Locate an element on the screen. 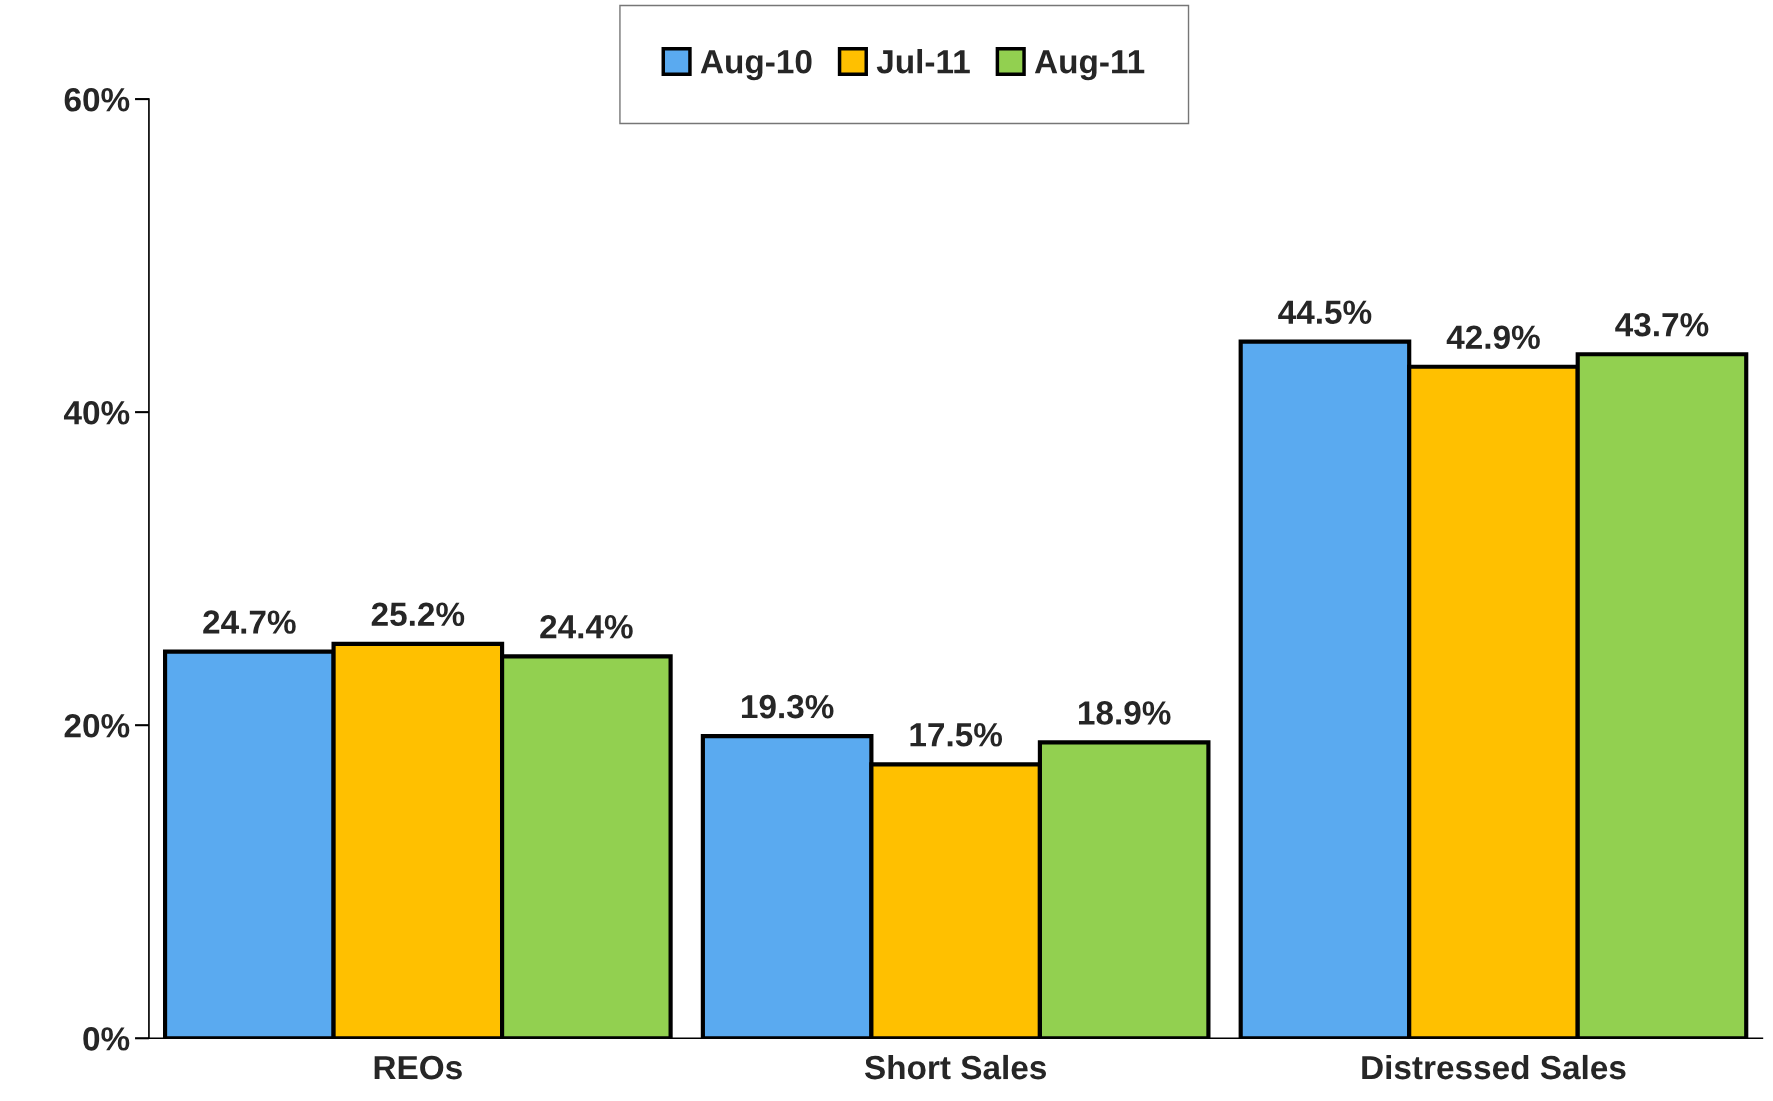 Image resolution: width=1773 pixels, height=1101 pixels. data-label: 43.7% is located at coordinates (1662, 324).